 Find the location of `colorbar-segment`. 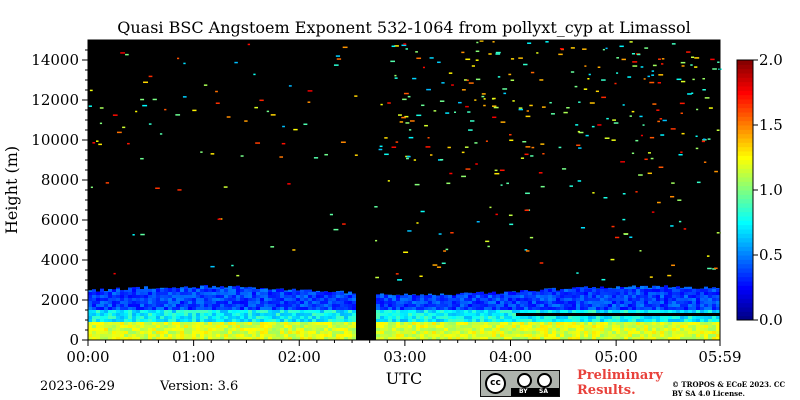

colorbar-segment is located at coordinates (745, 288).